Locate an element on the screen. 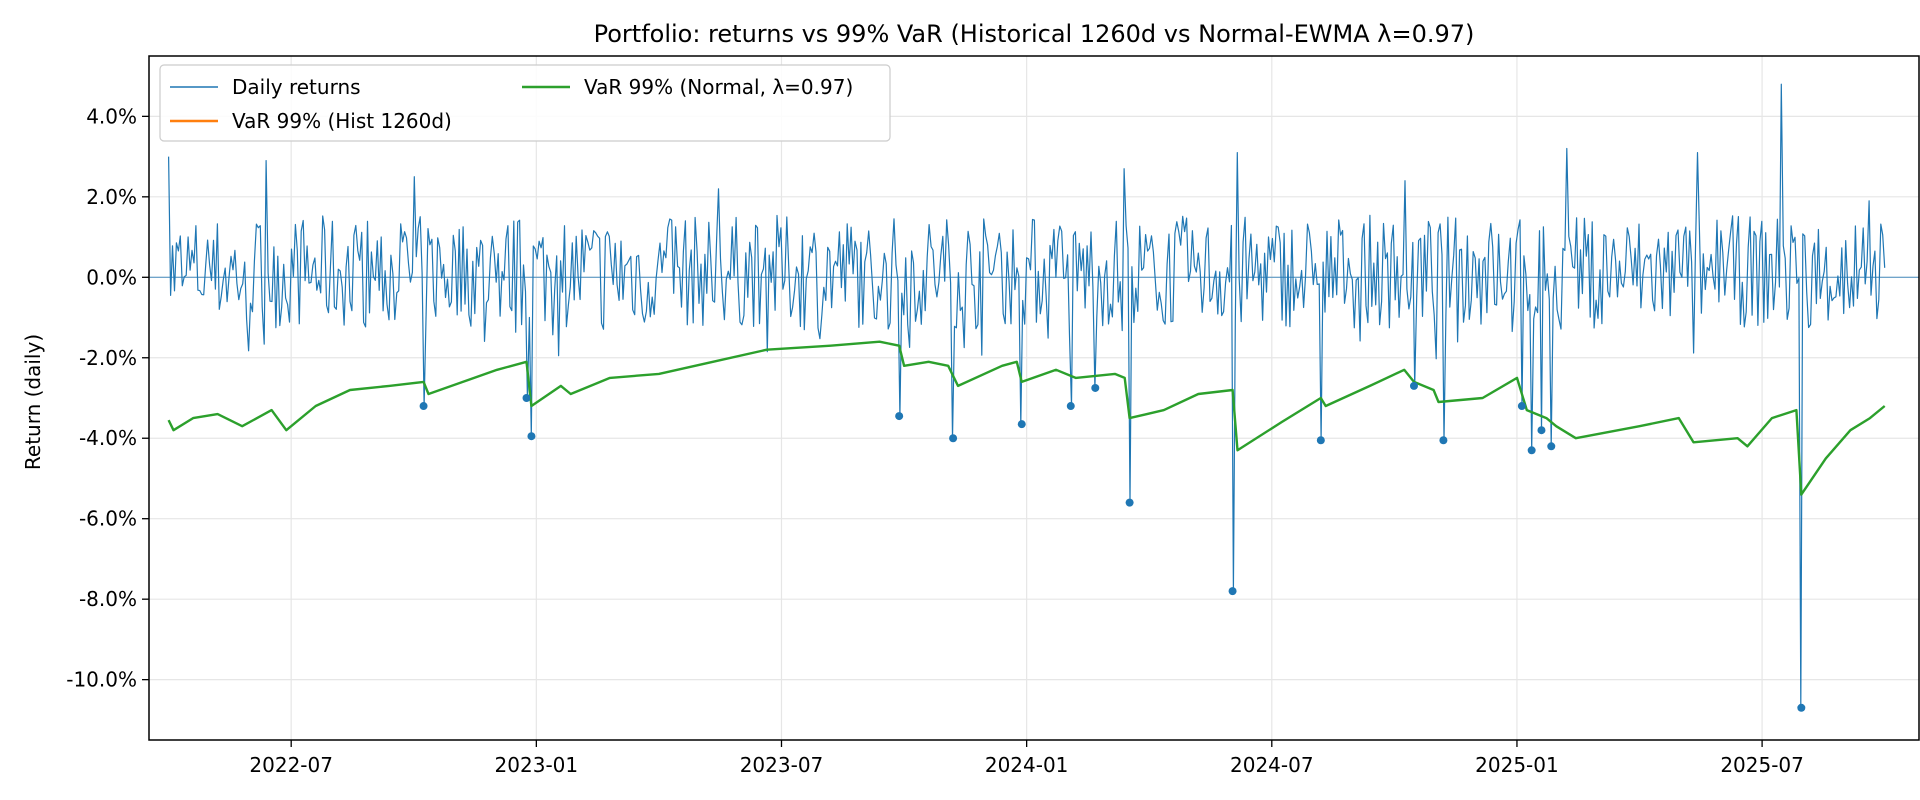 The width and height of the screenshot is (1920, 800). x-tick-label: 2023-07 is located at coordinates (782, 765).